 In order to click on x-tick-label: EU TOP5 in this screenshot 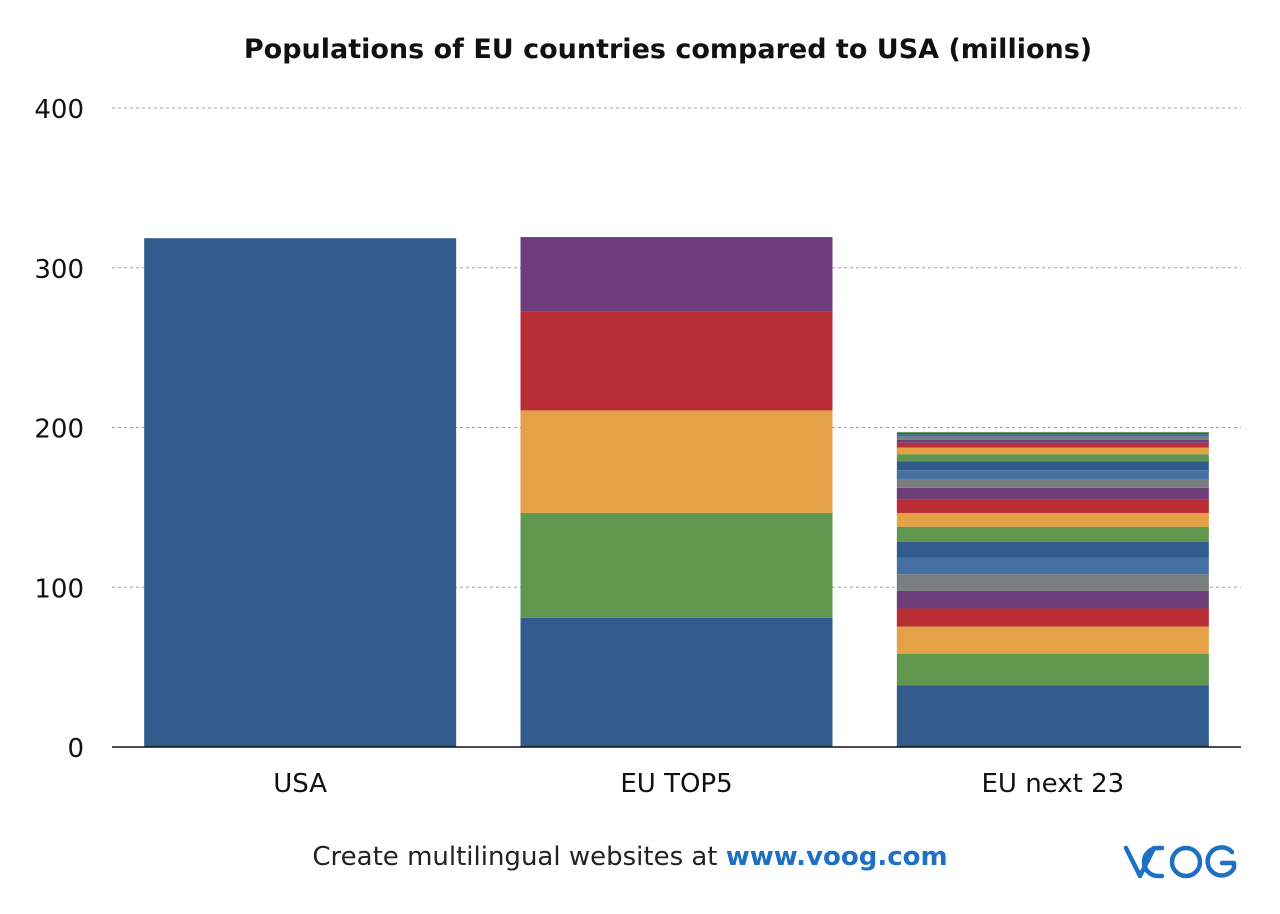, I will do `click(676, 784)`.